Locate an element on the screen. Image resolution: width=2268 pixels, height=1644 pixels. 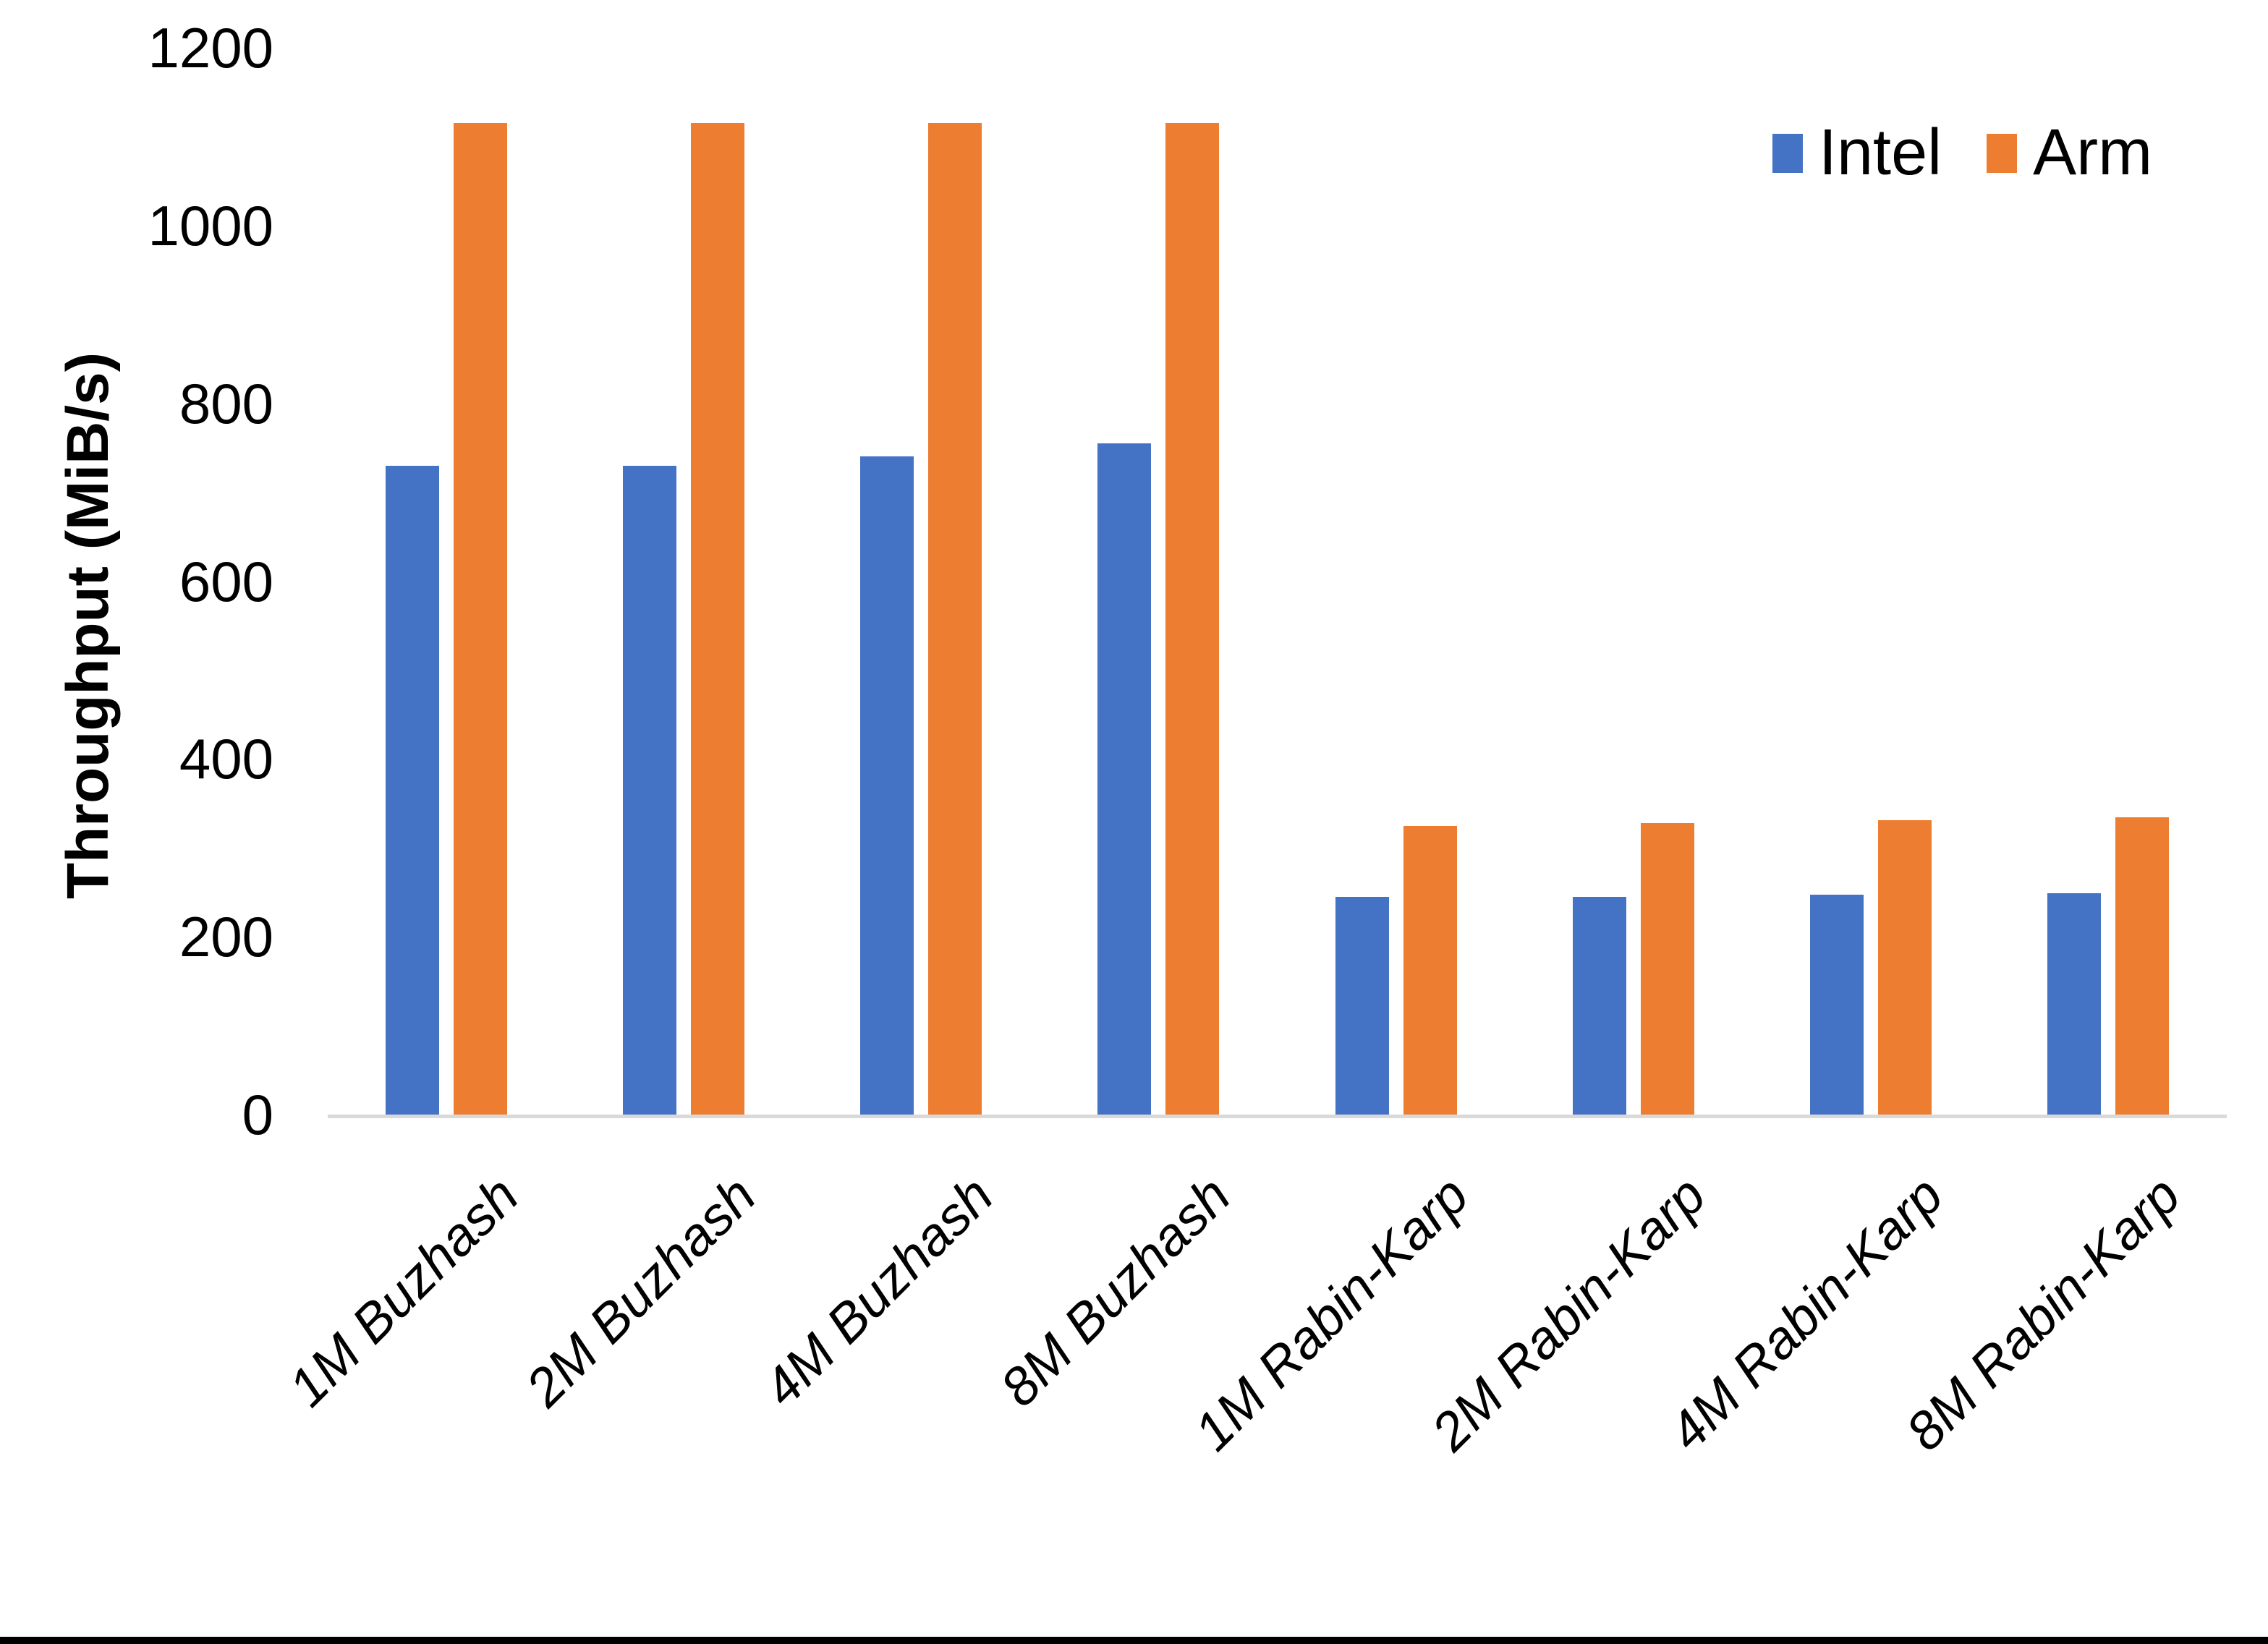
legend: Intel Arm is located at coordinates (1962, 153).